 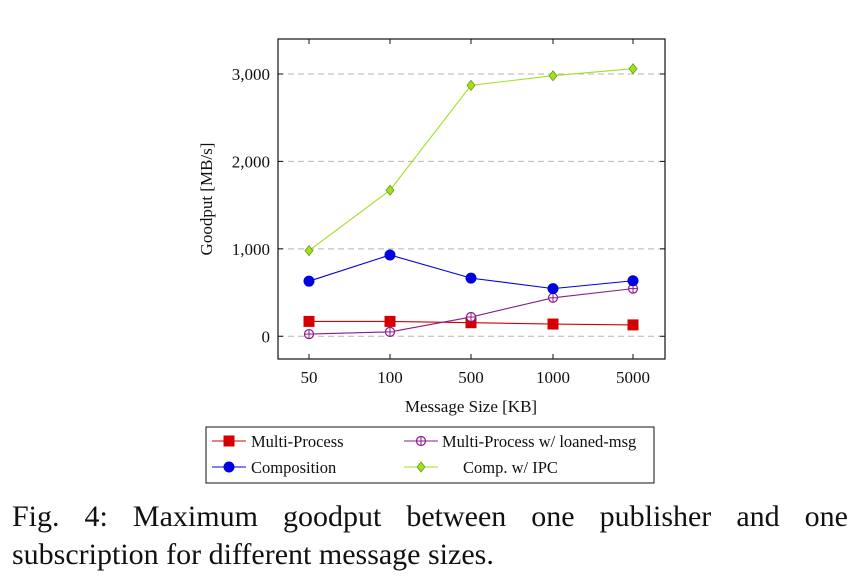 I want to click on legend-label: Multi-Process w/ loaned-msg, so click(x=539, y=441).